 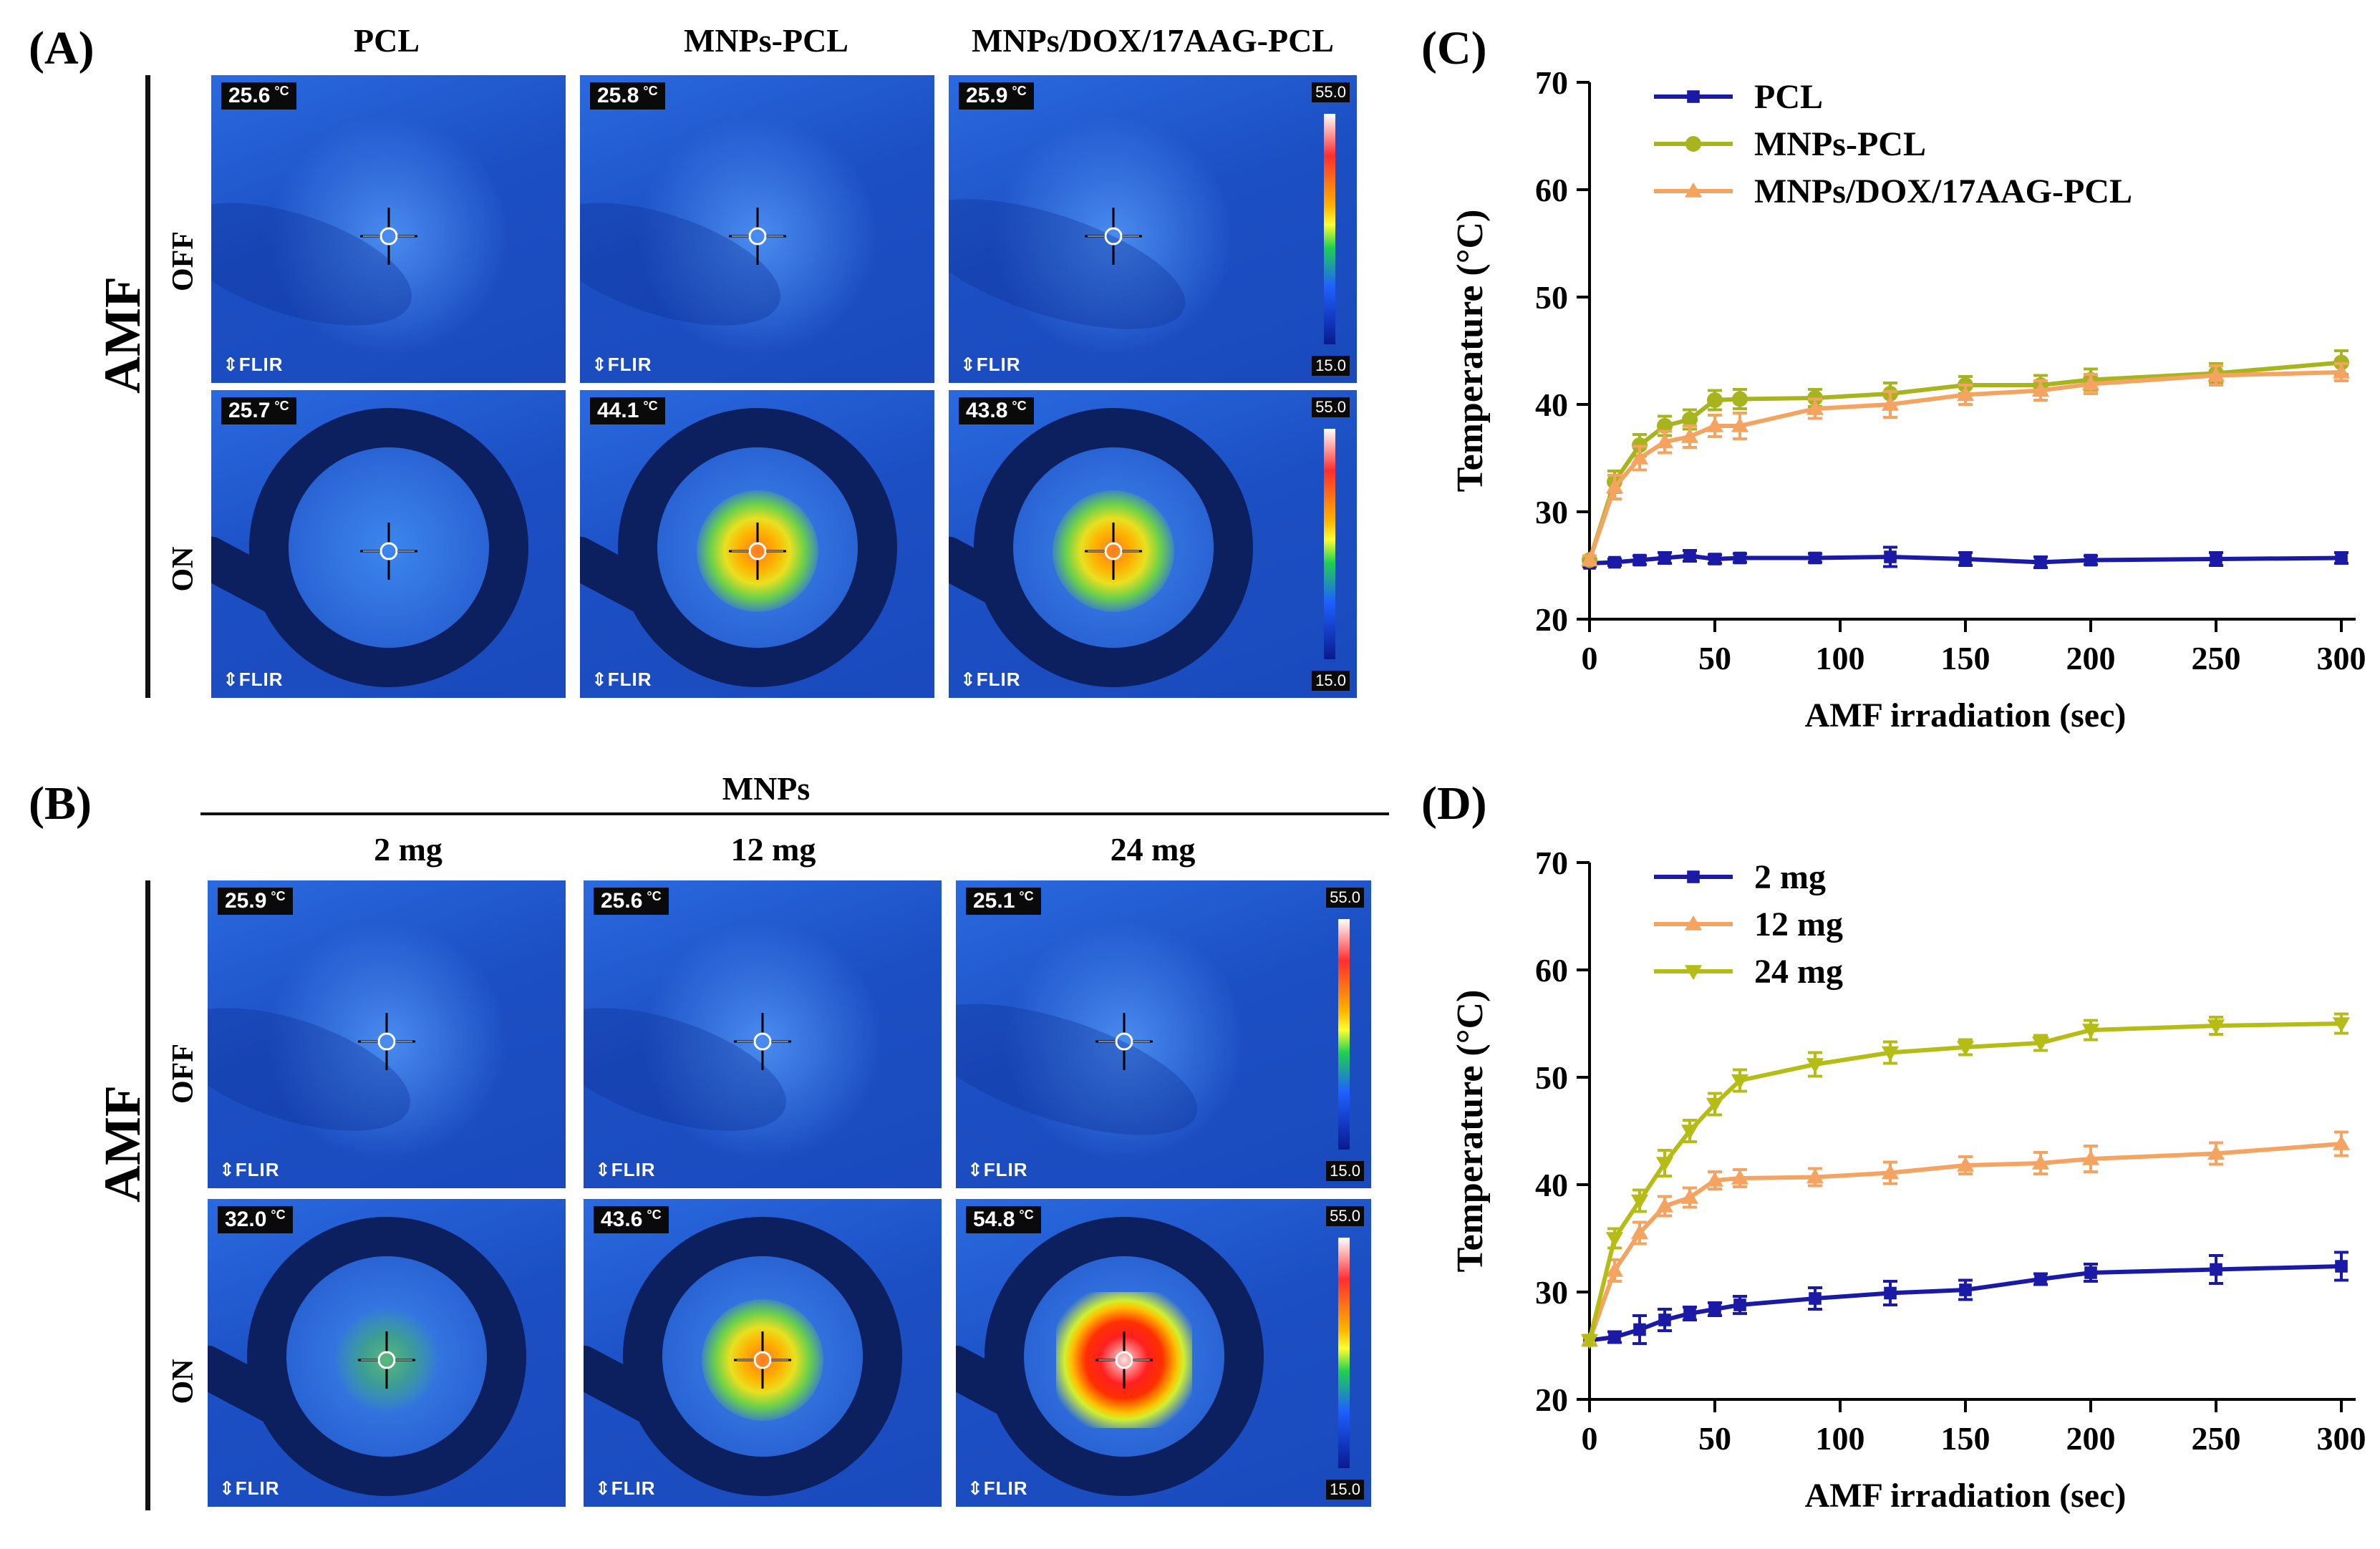 I want to click on spot-temperature: 54.8 °C, so click(x=1003, y=1219).